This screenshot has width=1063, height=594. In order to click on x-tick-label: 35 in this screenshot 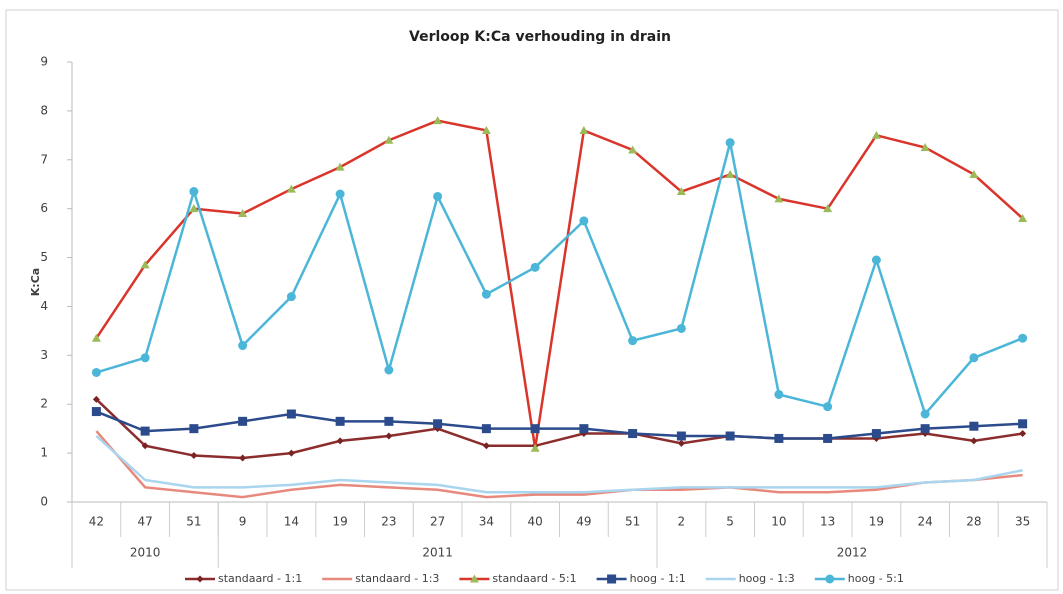, I will do `click(1022, 522)`.